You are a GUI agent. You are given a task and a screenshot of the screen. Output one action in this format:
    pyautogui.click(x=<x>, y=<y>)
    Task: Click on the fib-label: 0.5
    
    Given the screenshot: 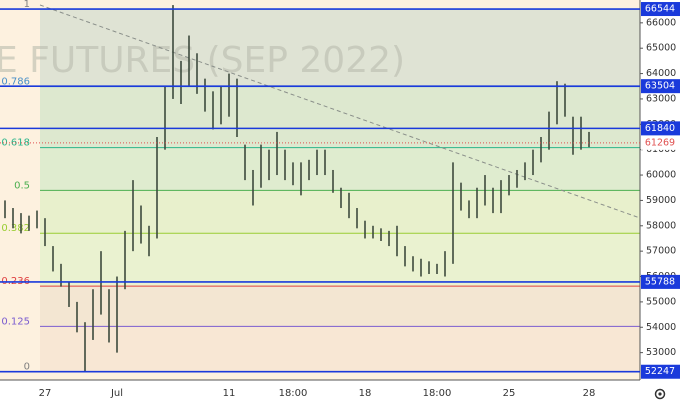 What is the action you would take?
    pyautogui.click(x=22, y=185)
    